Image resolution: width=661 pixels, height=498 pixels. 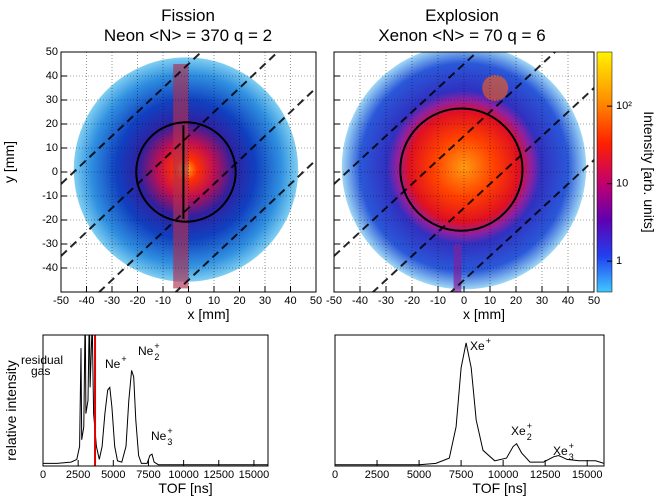 What do you see at coordinates (461, 35) in the screenshot?
I see `chart-subtitle: Xenon <N> = 70 q = 6` at bounding box center [461, 35].